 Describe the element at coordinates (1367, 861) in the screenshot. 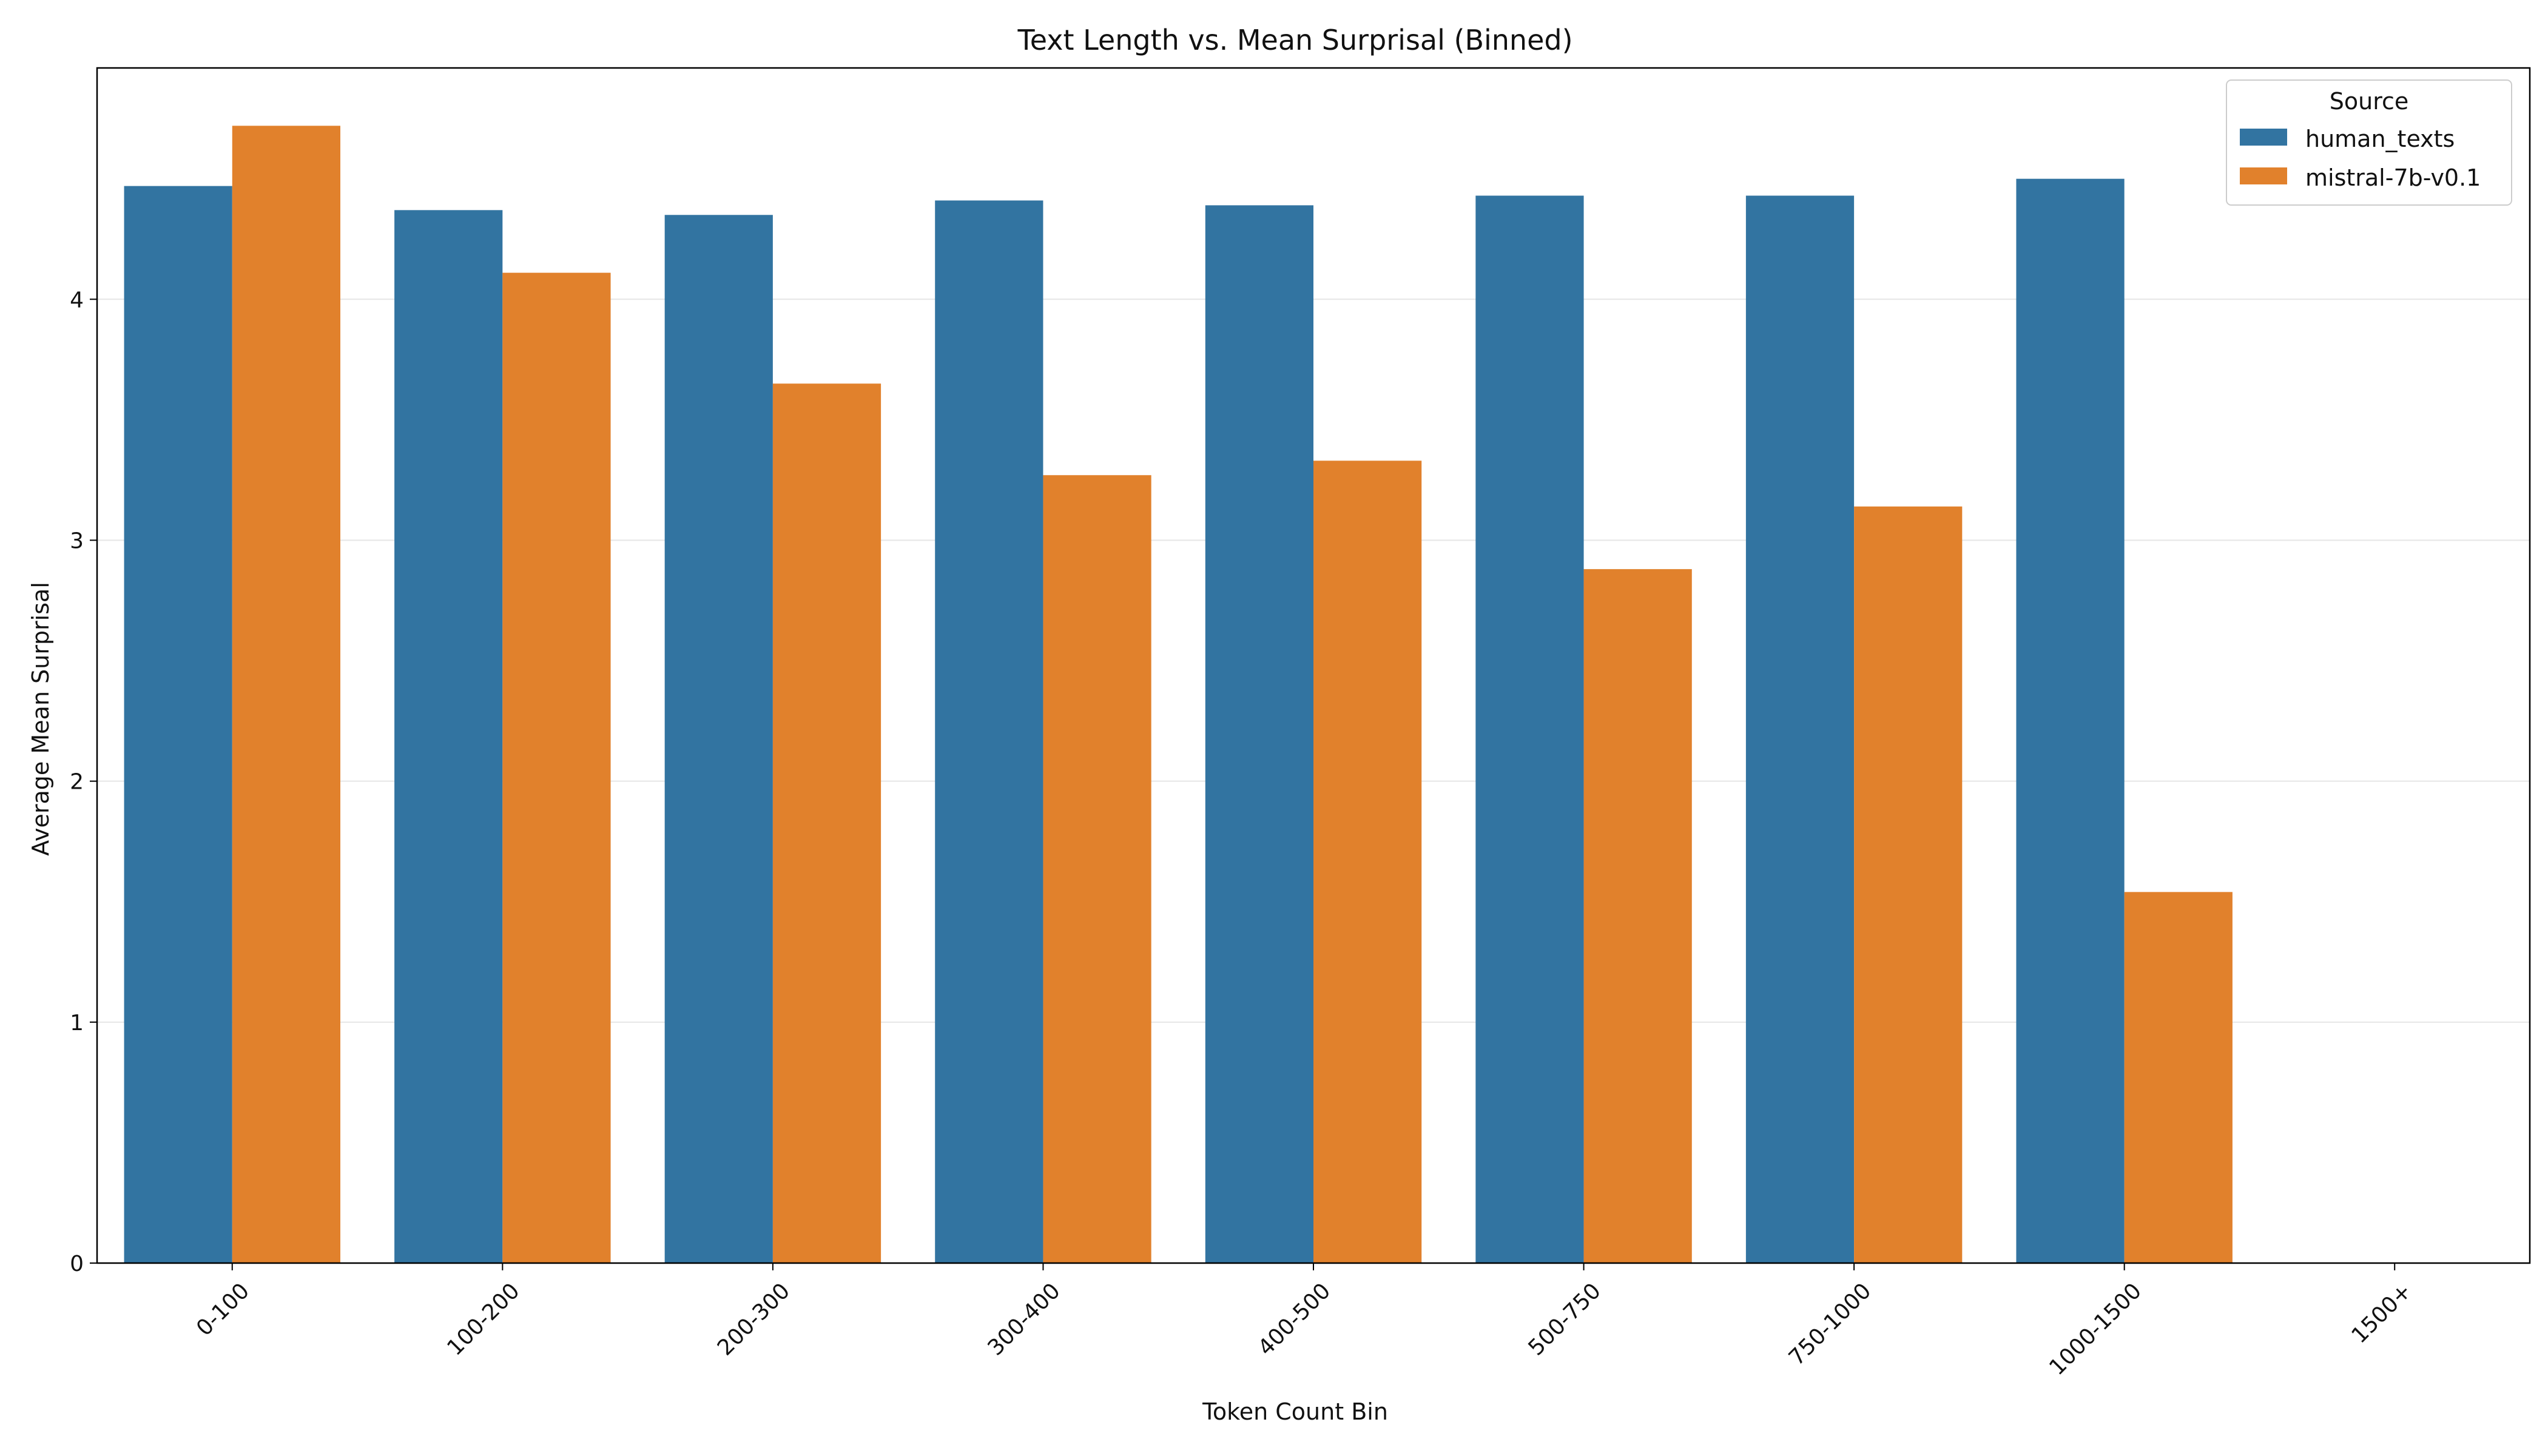

I see `bar-mistral-7b-v0.1-400-500` at that location.